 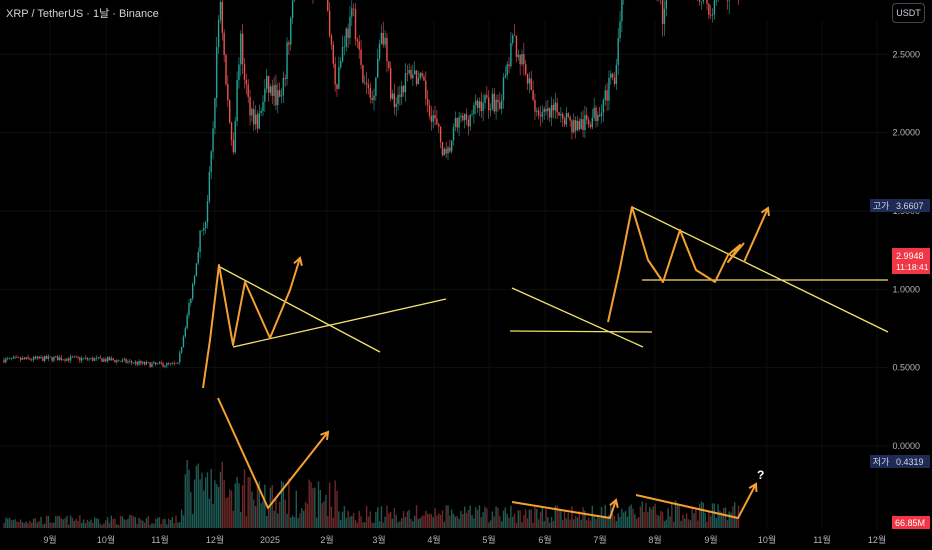 I want to click on up-arrow, so click(x=756, y=235).